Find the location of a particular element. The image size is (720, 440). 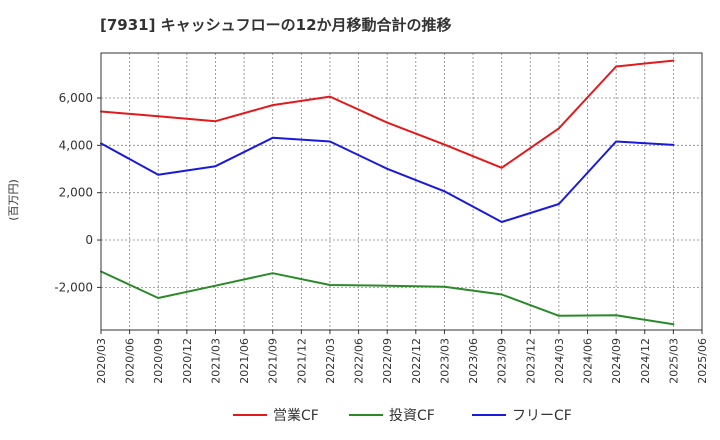

y-tick-label: 4,000 is located at coordinates (76, 145).